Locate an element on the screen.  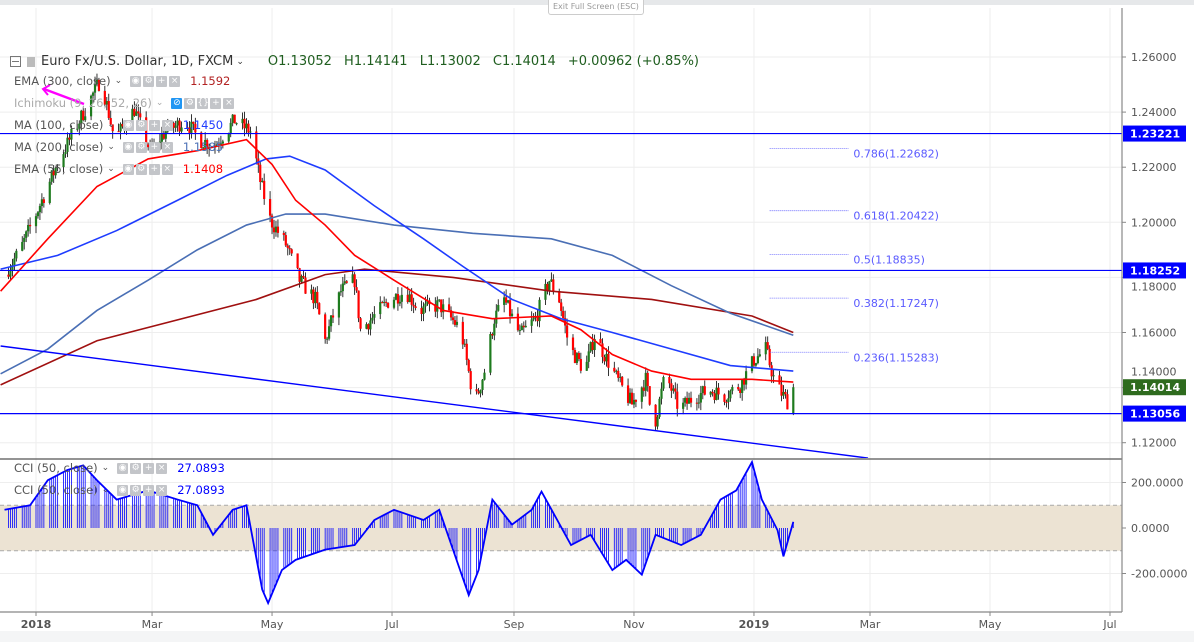
indicator-label: MA (100, close) is located at coordinates (59, 125).